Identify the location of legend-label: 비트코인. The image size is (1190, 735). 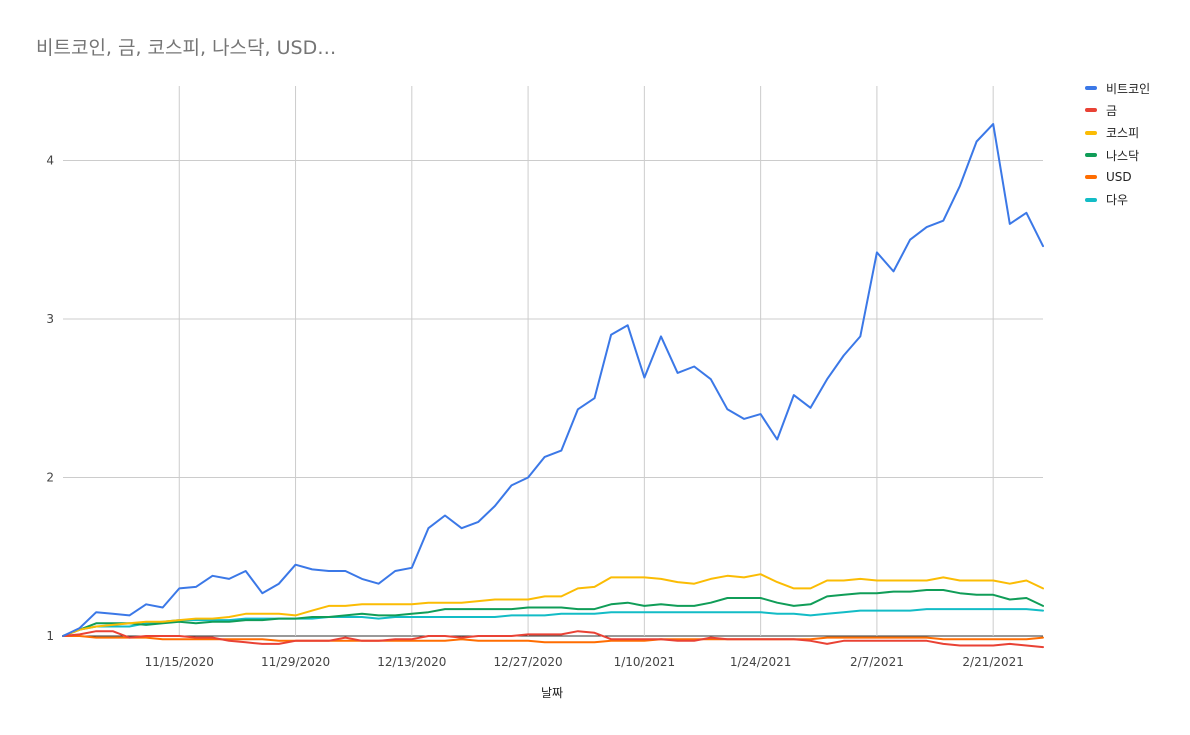
(1128, 88).